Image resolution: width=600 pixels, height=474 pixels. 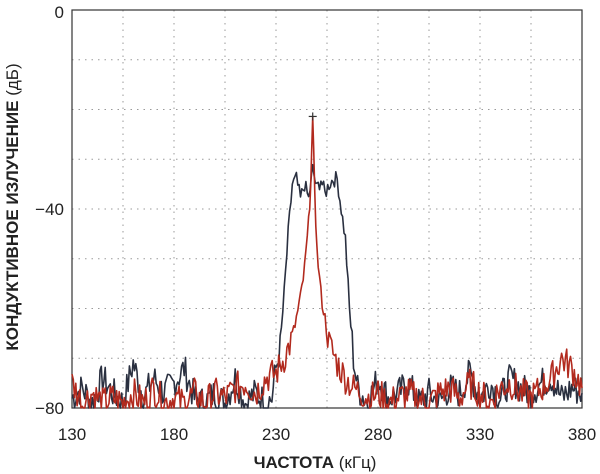 What do you see at coordinates (378, 434) in the screenshot?
I see `x-tick-label: 280` at bounding box center [378, 434].